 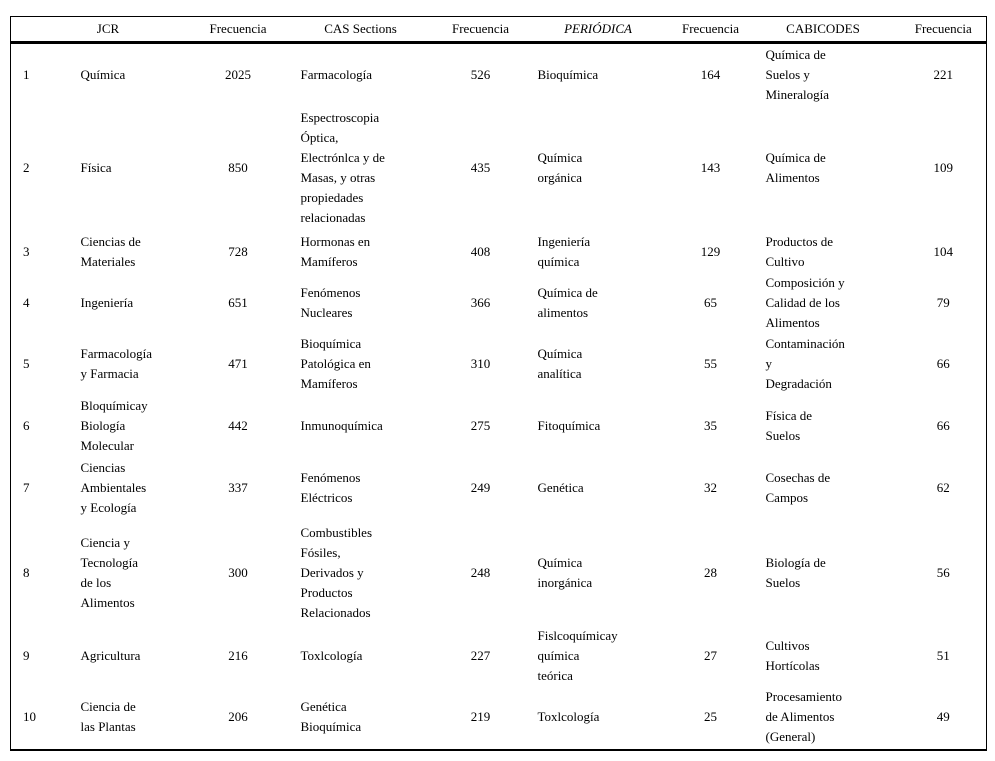 What do you see at coordinates (108, 716) in the screenshot?
I see `jcr-cell: Ciencia de las Plantas` at bounding box center [108, 716].